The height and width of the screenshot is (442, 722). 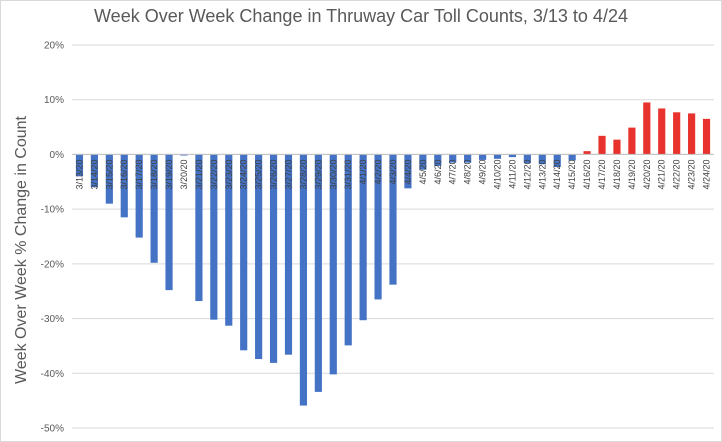 What do you see at coordinates (333, 174) in the screenshot?
I see `x-tick-label: 3/30/20` at bounding box center [333, 174].